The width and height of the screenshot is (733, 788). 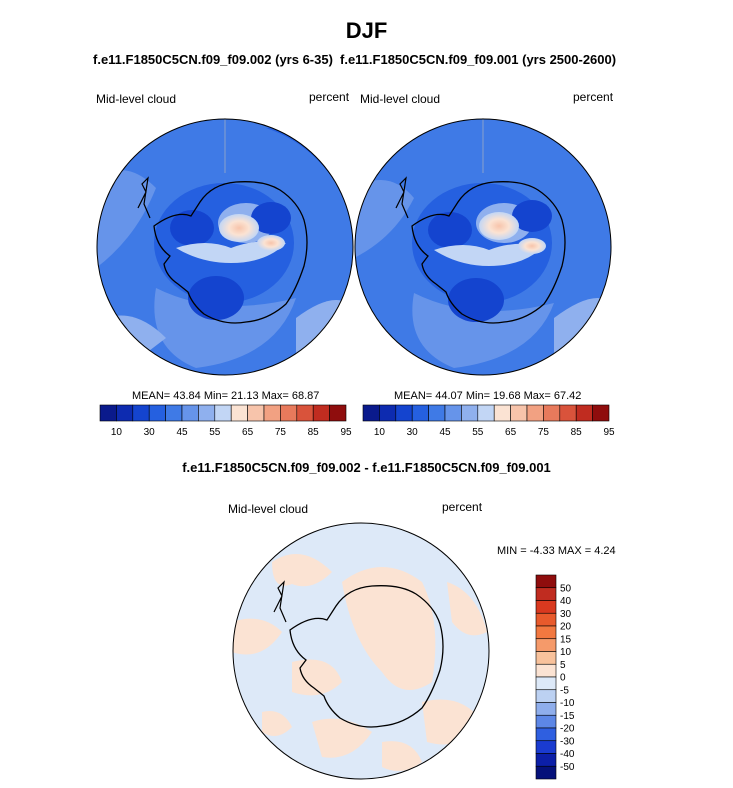 What do you see at coordinates (511, 432) in the screenshot?
I see `panel-2-colorbar-tick-label: 65` at bounding box center [511, 432].